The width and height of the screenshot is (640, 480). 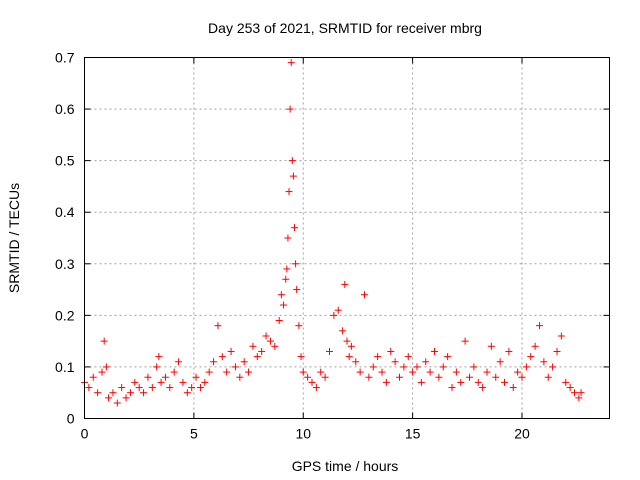 I want to click on y-tick-label: 0.1, so click(x=65, y=367).